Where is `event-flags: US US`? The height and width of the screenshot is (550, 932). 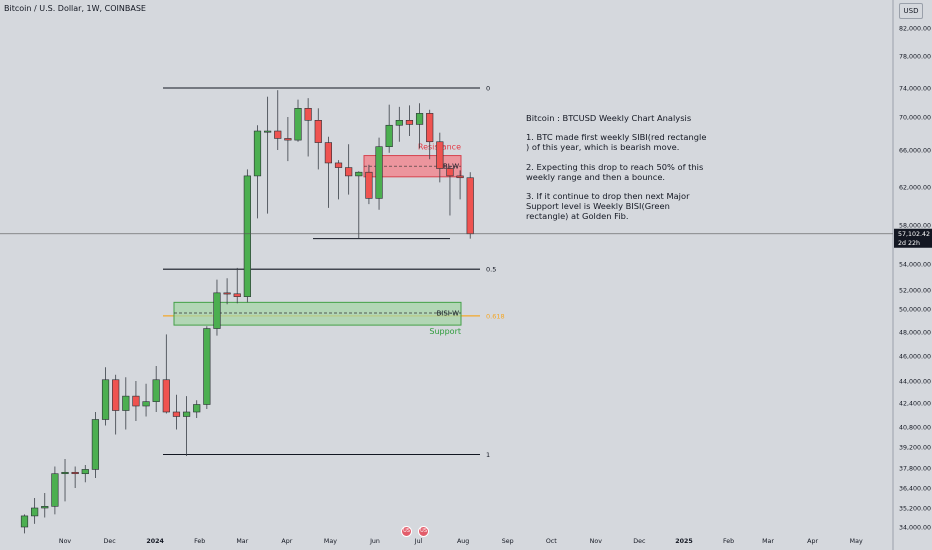
event-flags: US US is located at coordinates (415, 527).